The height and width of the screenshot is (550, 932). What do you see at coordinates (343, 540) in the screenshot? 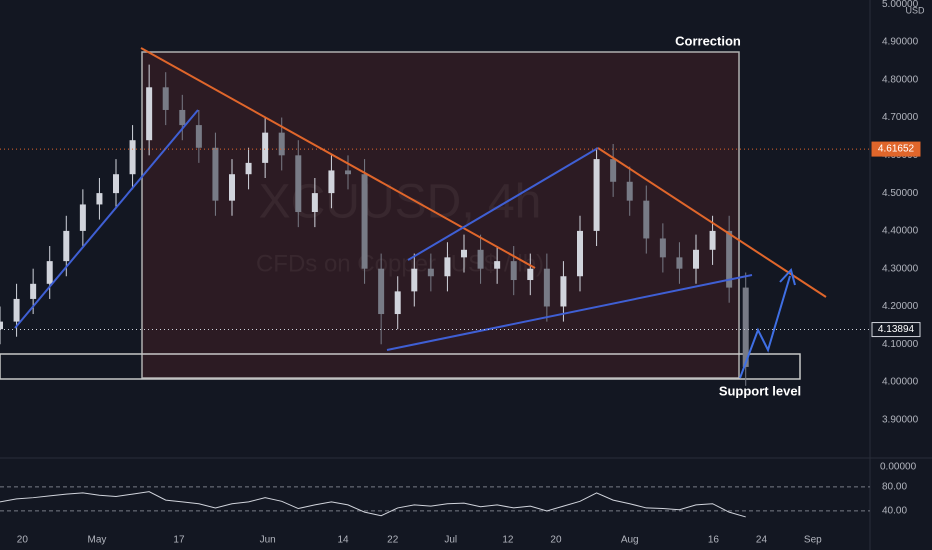
I see `x-tick-label: 14` at bounding box center [343, 540].